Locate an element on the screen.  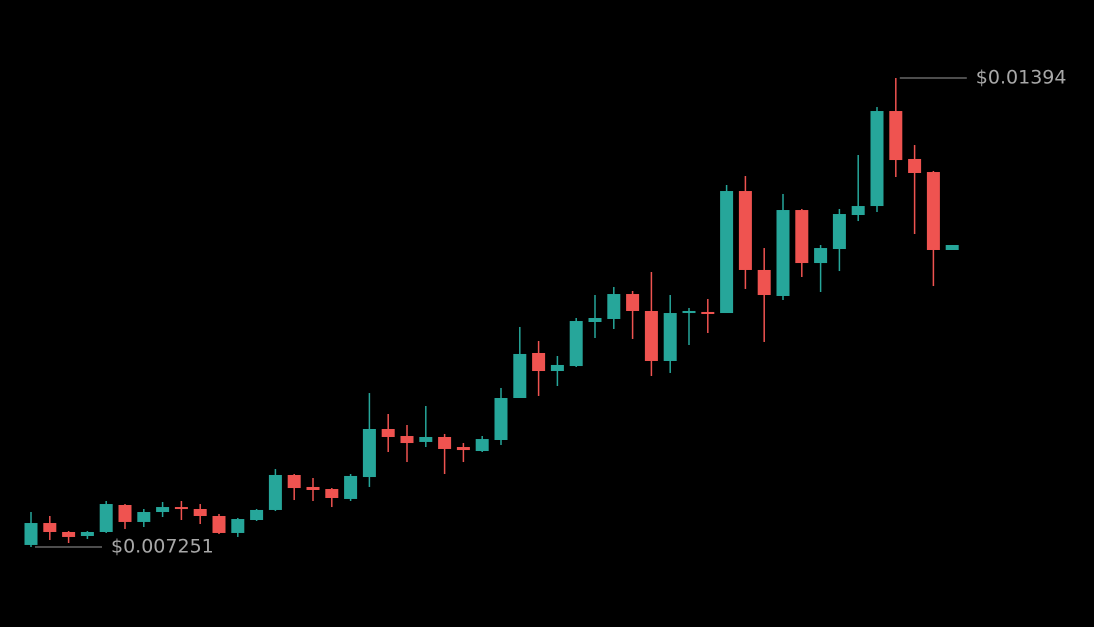
annotation-label: $0.007251 is located at coordinates (162, 547).